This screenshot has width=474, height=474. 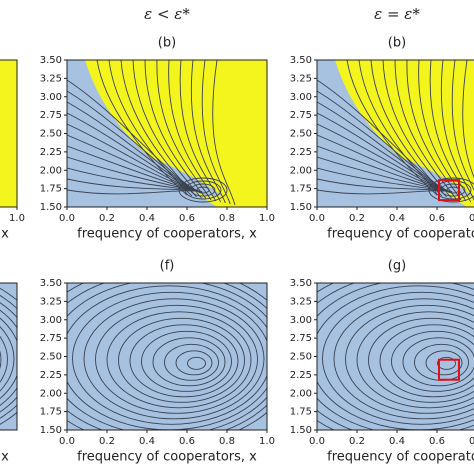 What do you see at coordinates (449, 369) in the screenshot?
I see `highlight-box` at bounding box center [449, 369].